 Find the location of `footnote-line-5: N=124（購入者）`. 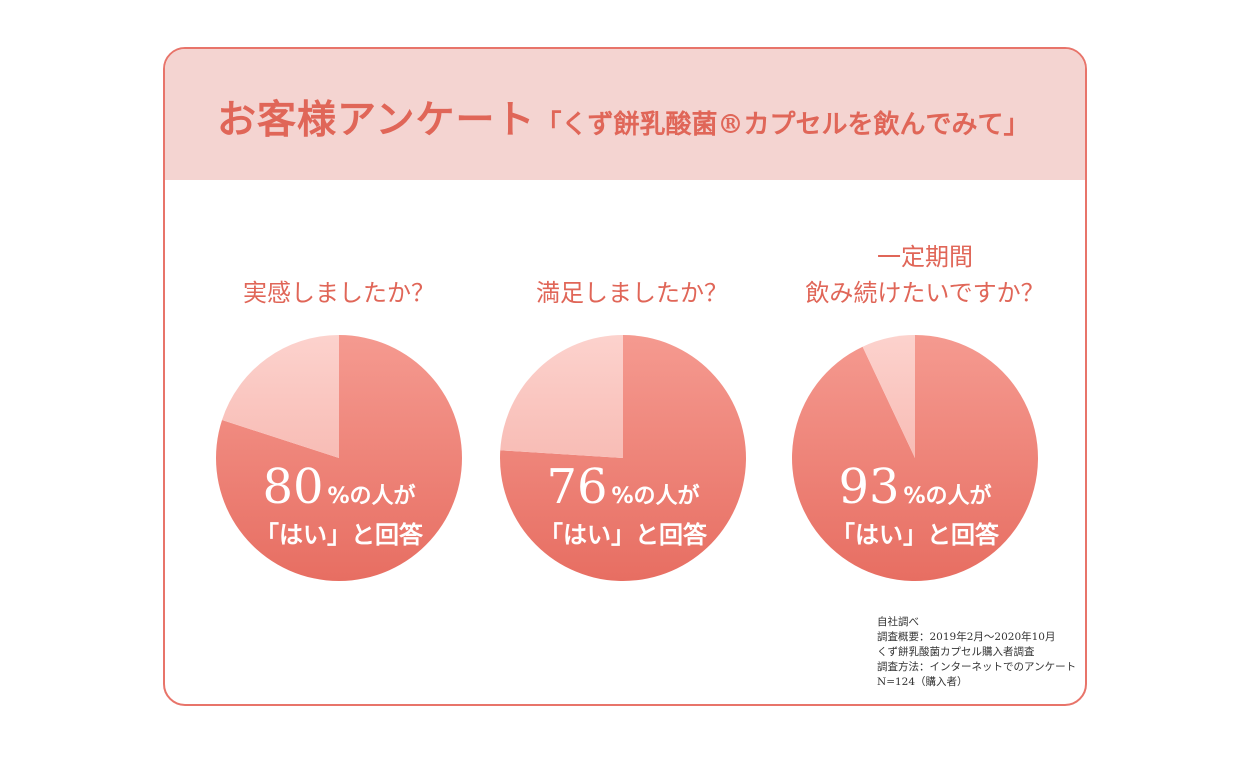

footnote-line-5: N=124（購入者） is located at coordinates (922, 682).